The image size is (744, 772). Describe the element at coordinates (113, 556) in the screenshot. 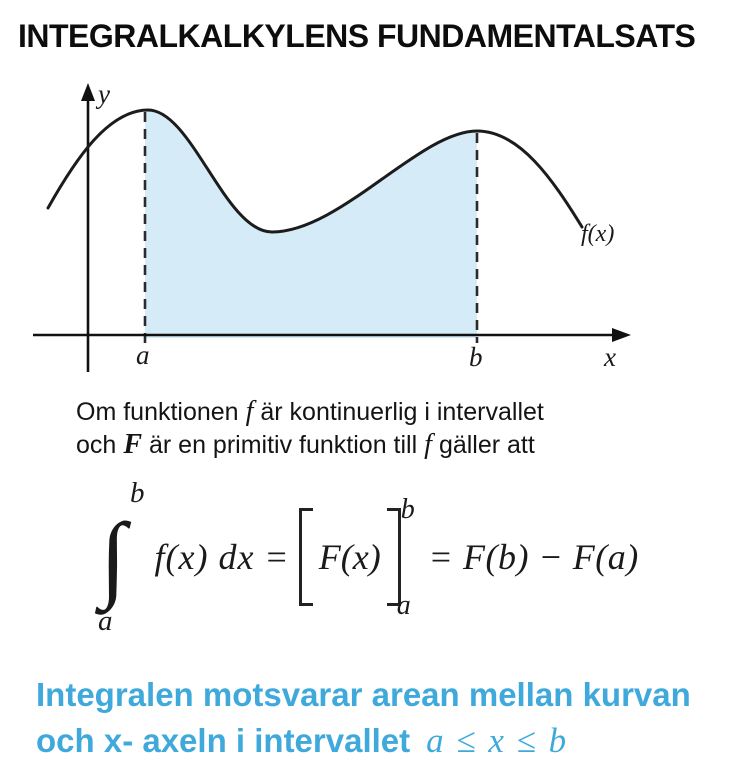

I see `integral-sign-icon: ∫` at that location.